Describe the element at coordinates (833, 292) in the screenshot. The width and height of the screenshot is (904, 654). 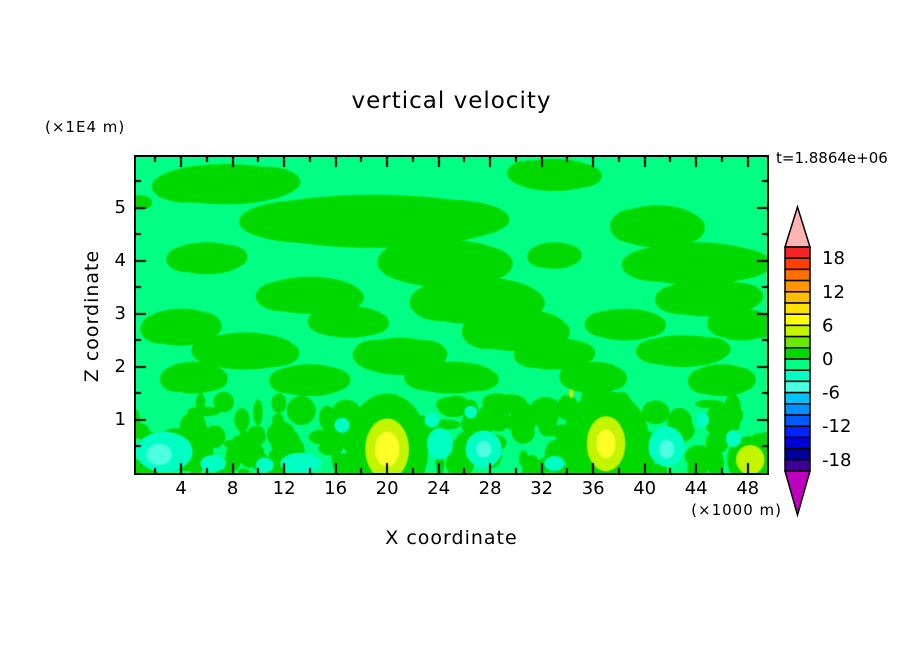
I see `colorbar-label: 12` at that location.